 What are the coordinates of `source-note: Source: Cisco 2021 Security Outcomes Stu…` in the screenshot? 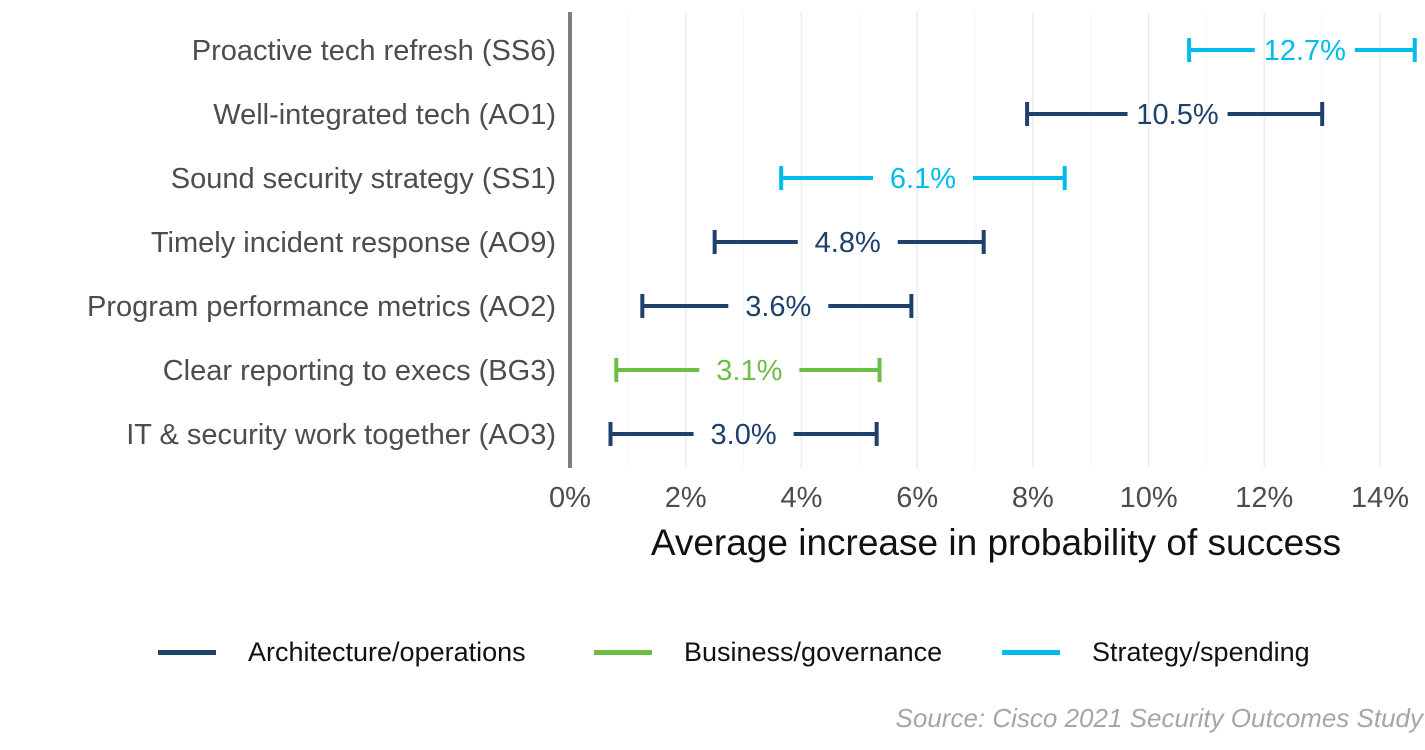 It's located at (1159, 718).